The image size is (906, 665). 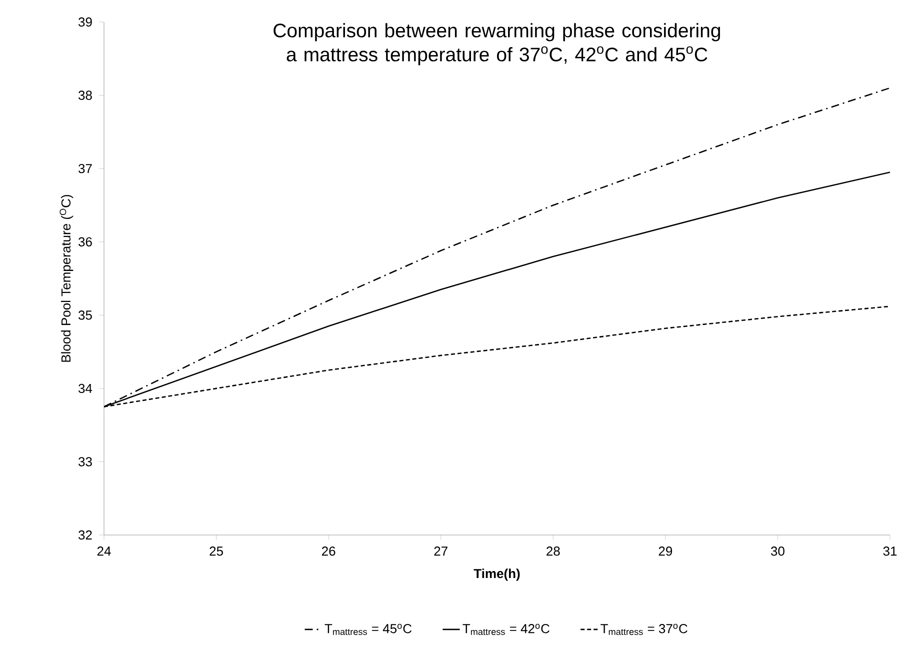 I want to click on y-axis-title: Blood Pool Temperature ($^{O}$C), so click(x=67, y=278).